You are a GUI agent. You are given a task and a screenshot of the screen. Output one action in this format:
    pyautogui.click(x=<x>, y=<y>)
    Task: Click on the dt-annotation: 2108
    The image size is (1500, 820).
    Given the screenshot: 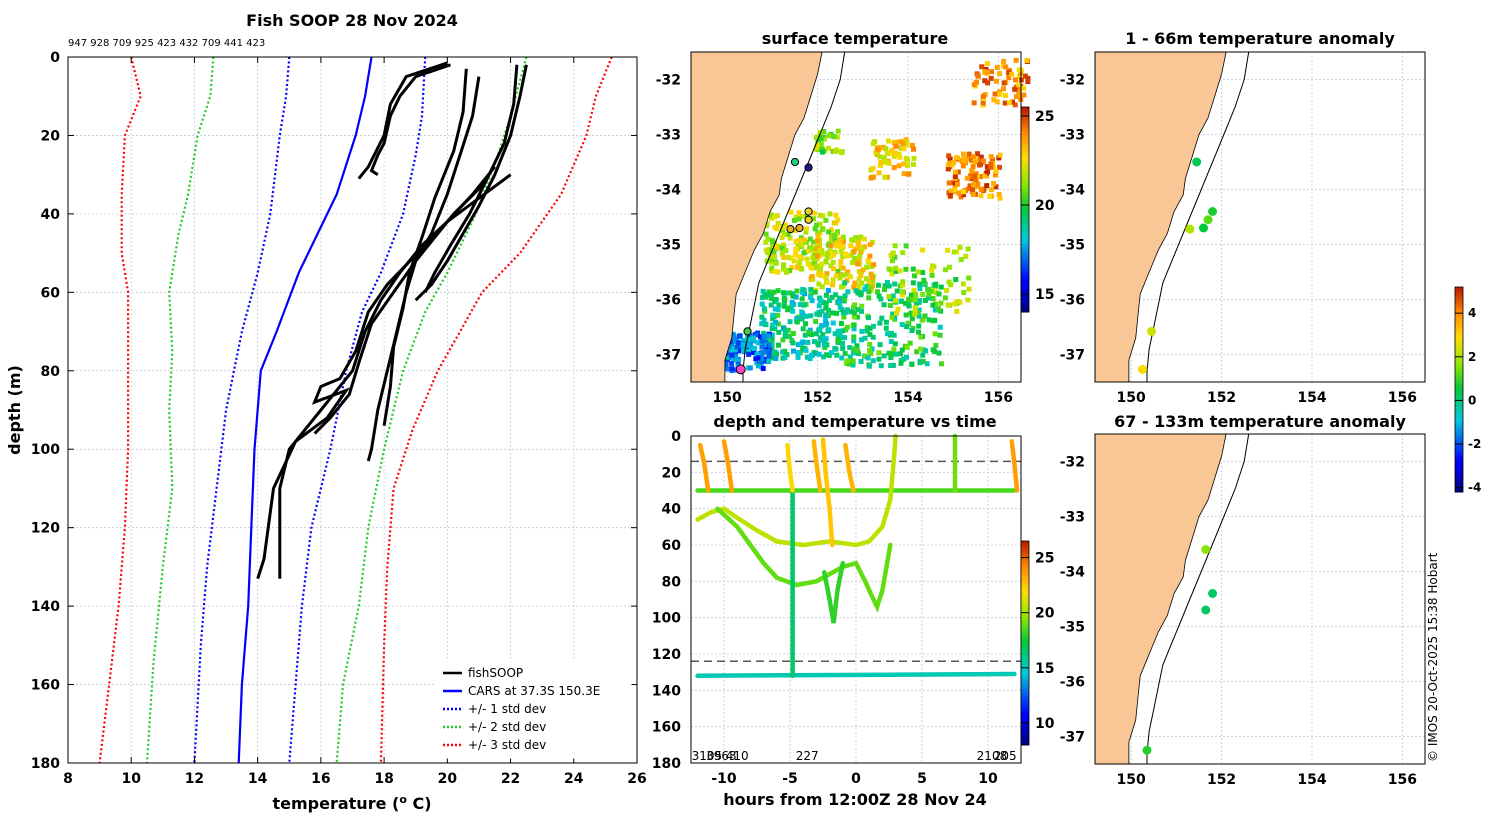 What is the action you would take?
    pyautogui.click(x=992, y=756)
    